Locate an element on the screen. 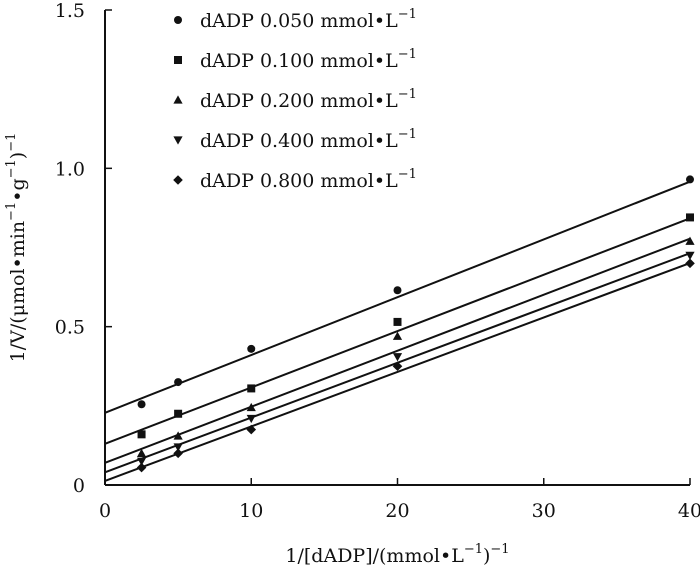 The height and width of the screenshot is (579, 700). x-tick-label: 10 is located at coordinates (251, 511).